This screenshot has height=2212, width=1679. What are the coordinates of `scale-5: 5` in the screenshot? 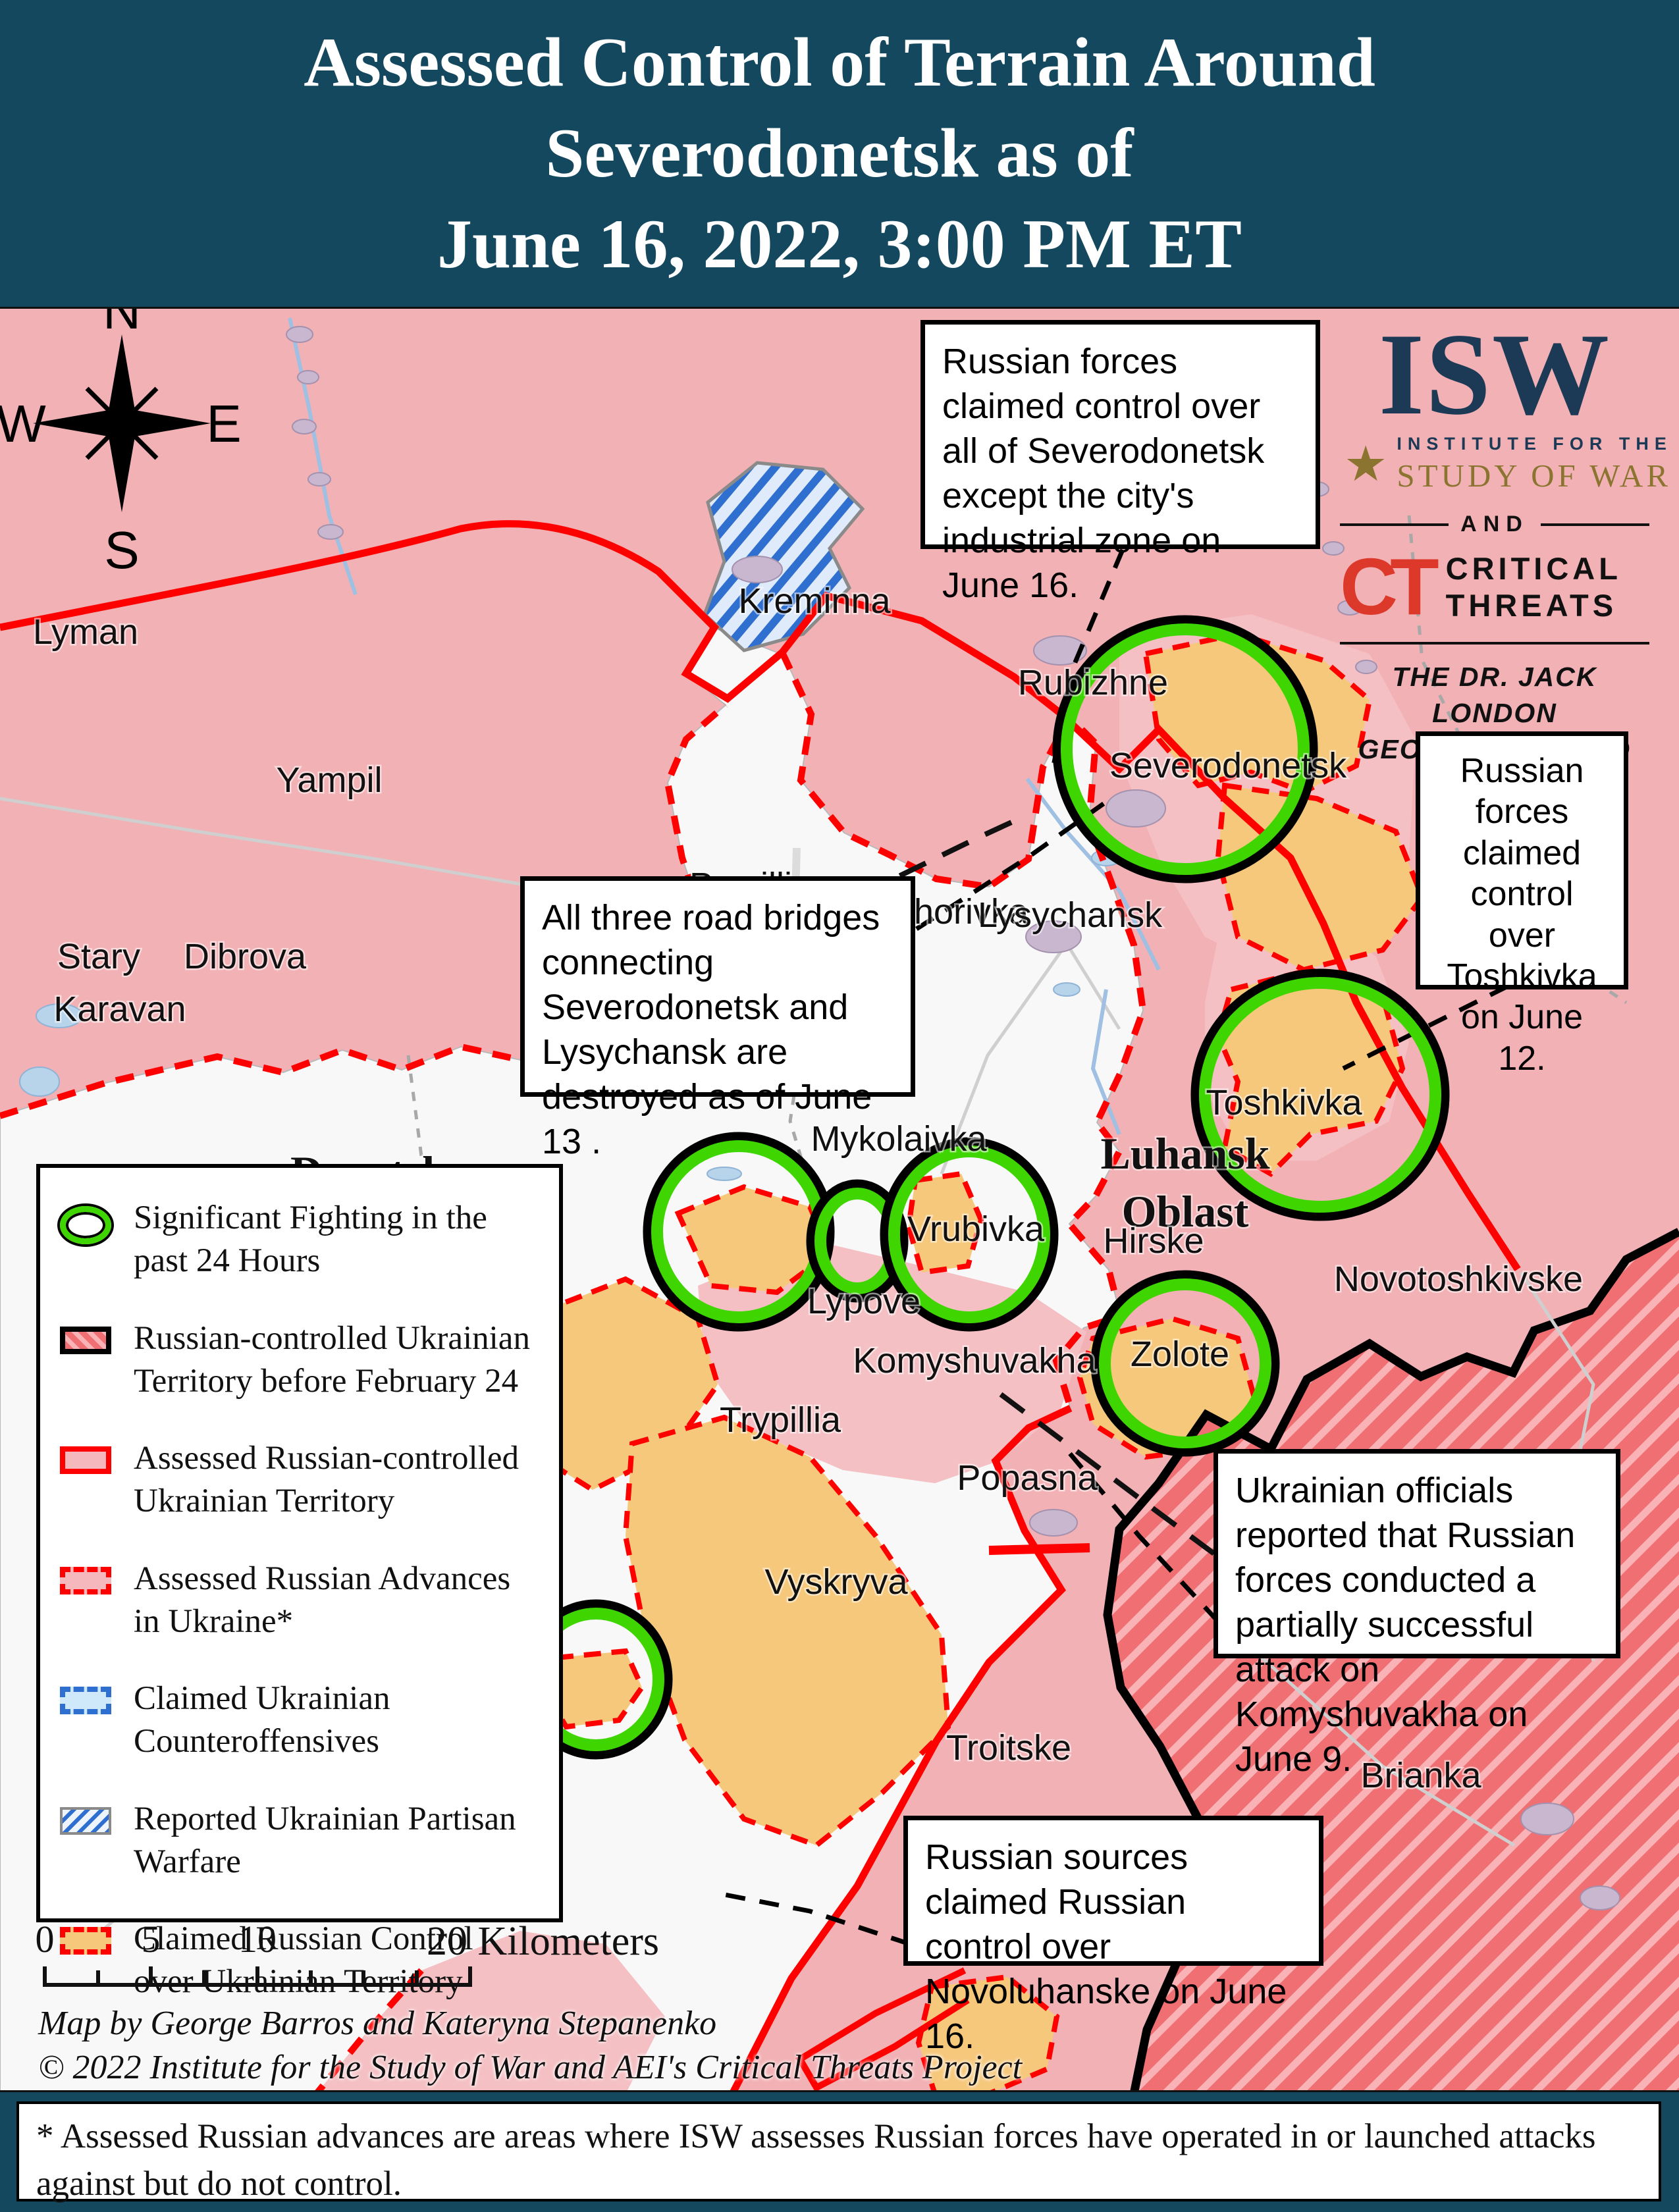 It's located at (151, 1940).